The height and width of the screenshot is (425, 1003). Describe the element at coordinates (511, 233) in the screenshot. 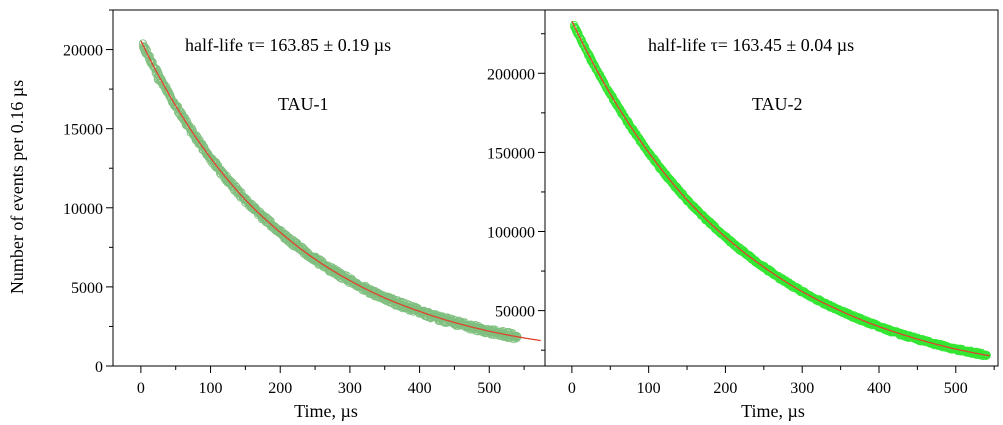

I see `y-tick-label: 100000` at that location.